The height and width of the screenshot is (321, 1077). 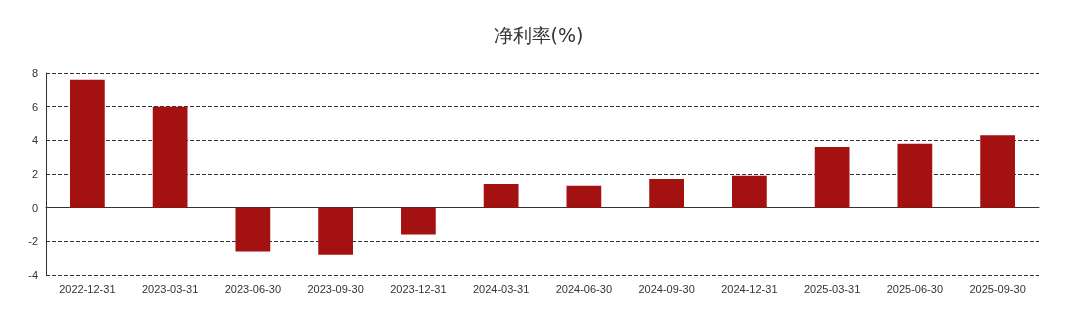 I want to click on y-tick-label: 8, so click(x=34, y=73).